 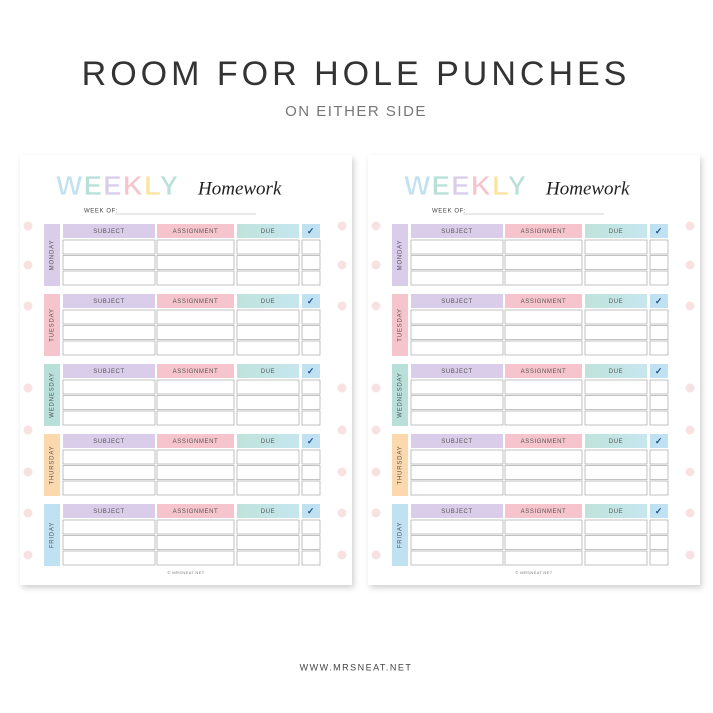 I want to click on title-word: WEEKLY, so click(x=465, y=185).